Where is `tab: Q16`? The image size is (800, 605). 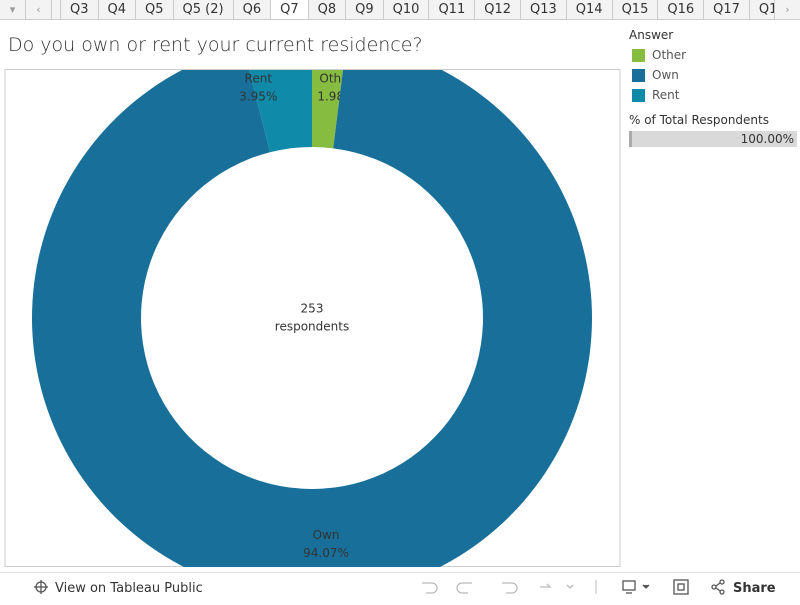 tab: Q16 is located at coordinates (680, 9).